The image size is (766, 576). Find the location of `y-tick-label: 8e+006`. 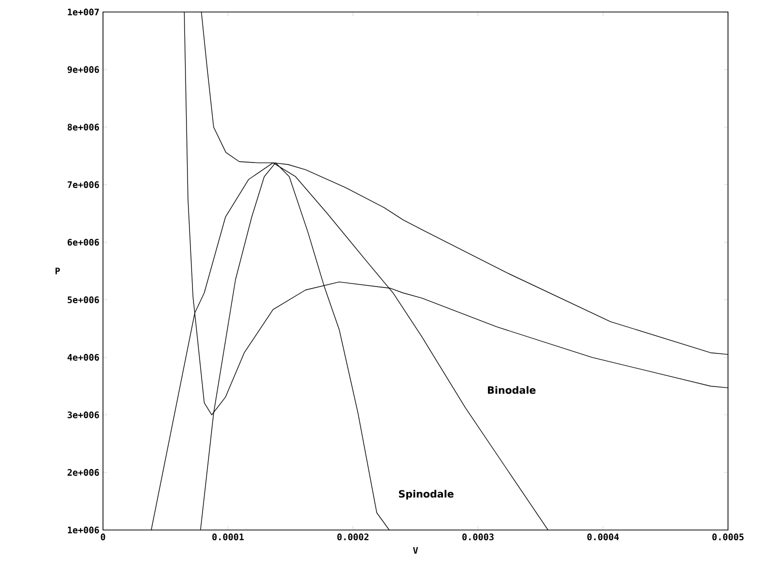

y-tick-label: 8e+006 is located at coordinates (83, 127).